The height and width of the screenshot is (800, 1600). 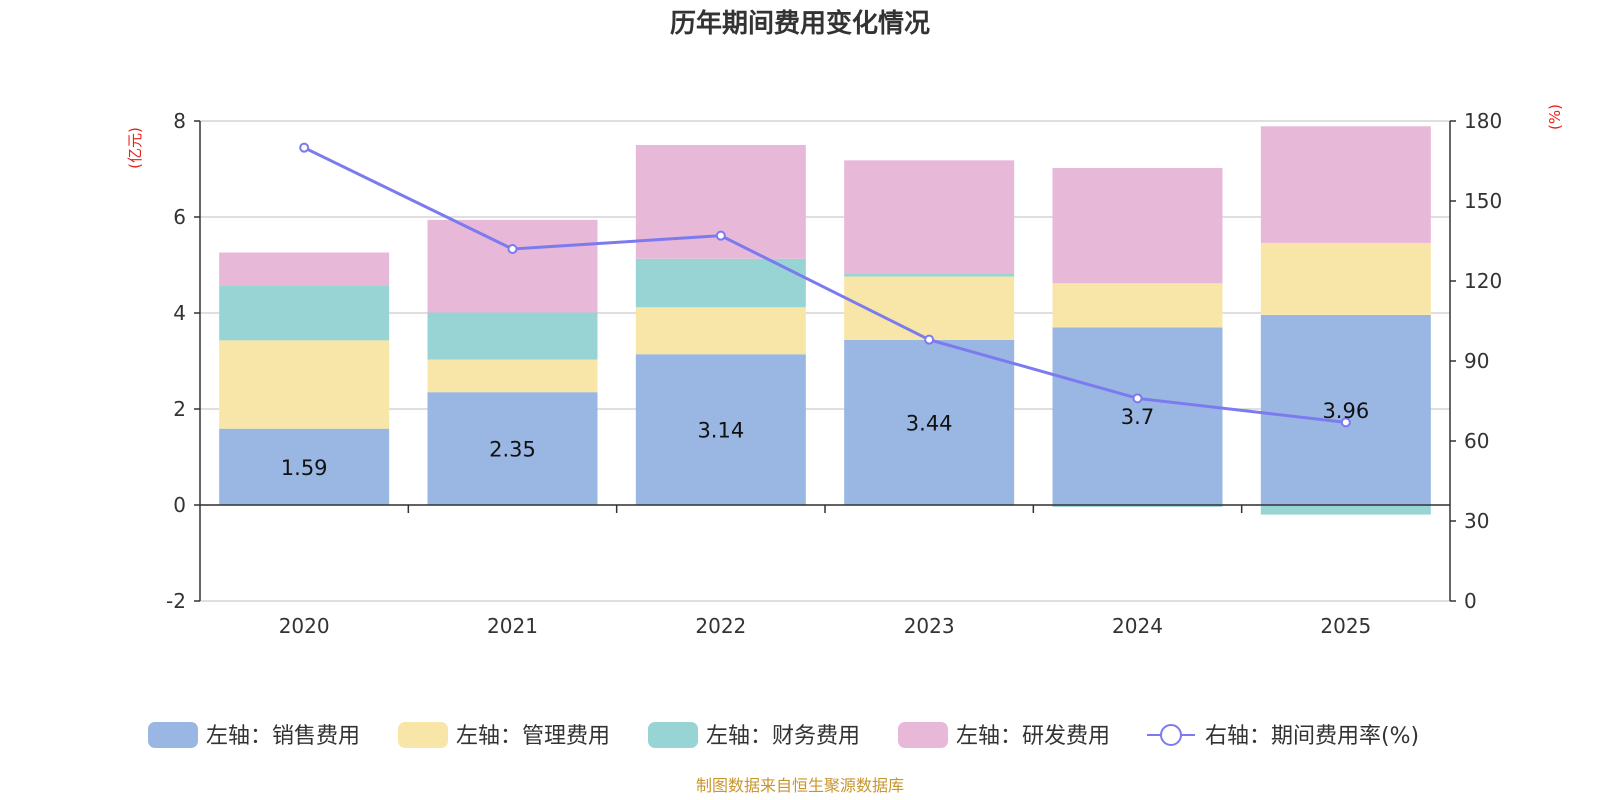 What do you see at coordinates (283, 736) in the screenshot?
I see `legend-label: 左轴：销售费用` at bounding box center [283, 736].